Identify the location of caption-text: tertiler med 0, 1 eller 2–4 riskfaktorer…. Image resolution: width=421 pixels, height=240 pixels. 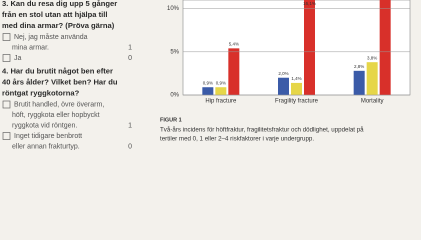
(237, 139).